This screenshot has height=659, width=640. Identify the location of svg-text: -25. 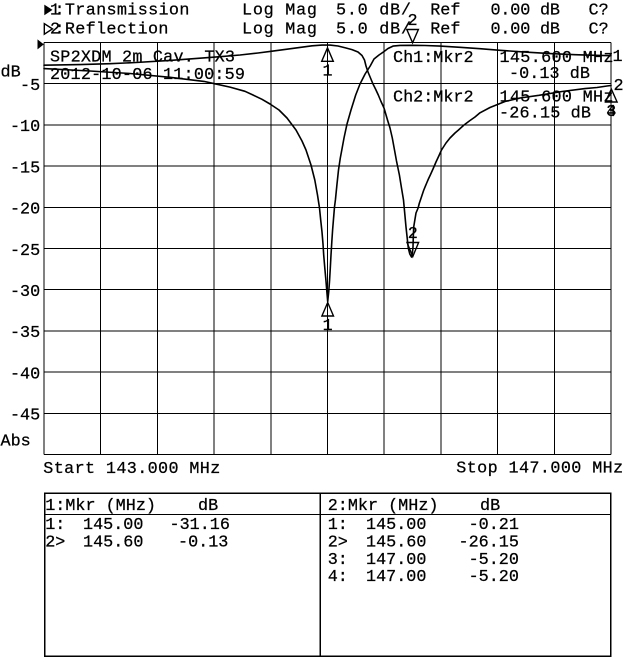
(25, 251).